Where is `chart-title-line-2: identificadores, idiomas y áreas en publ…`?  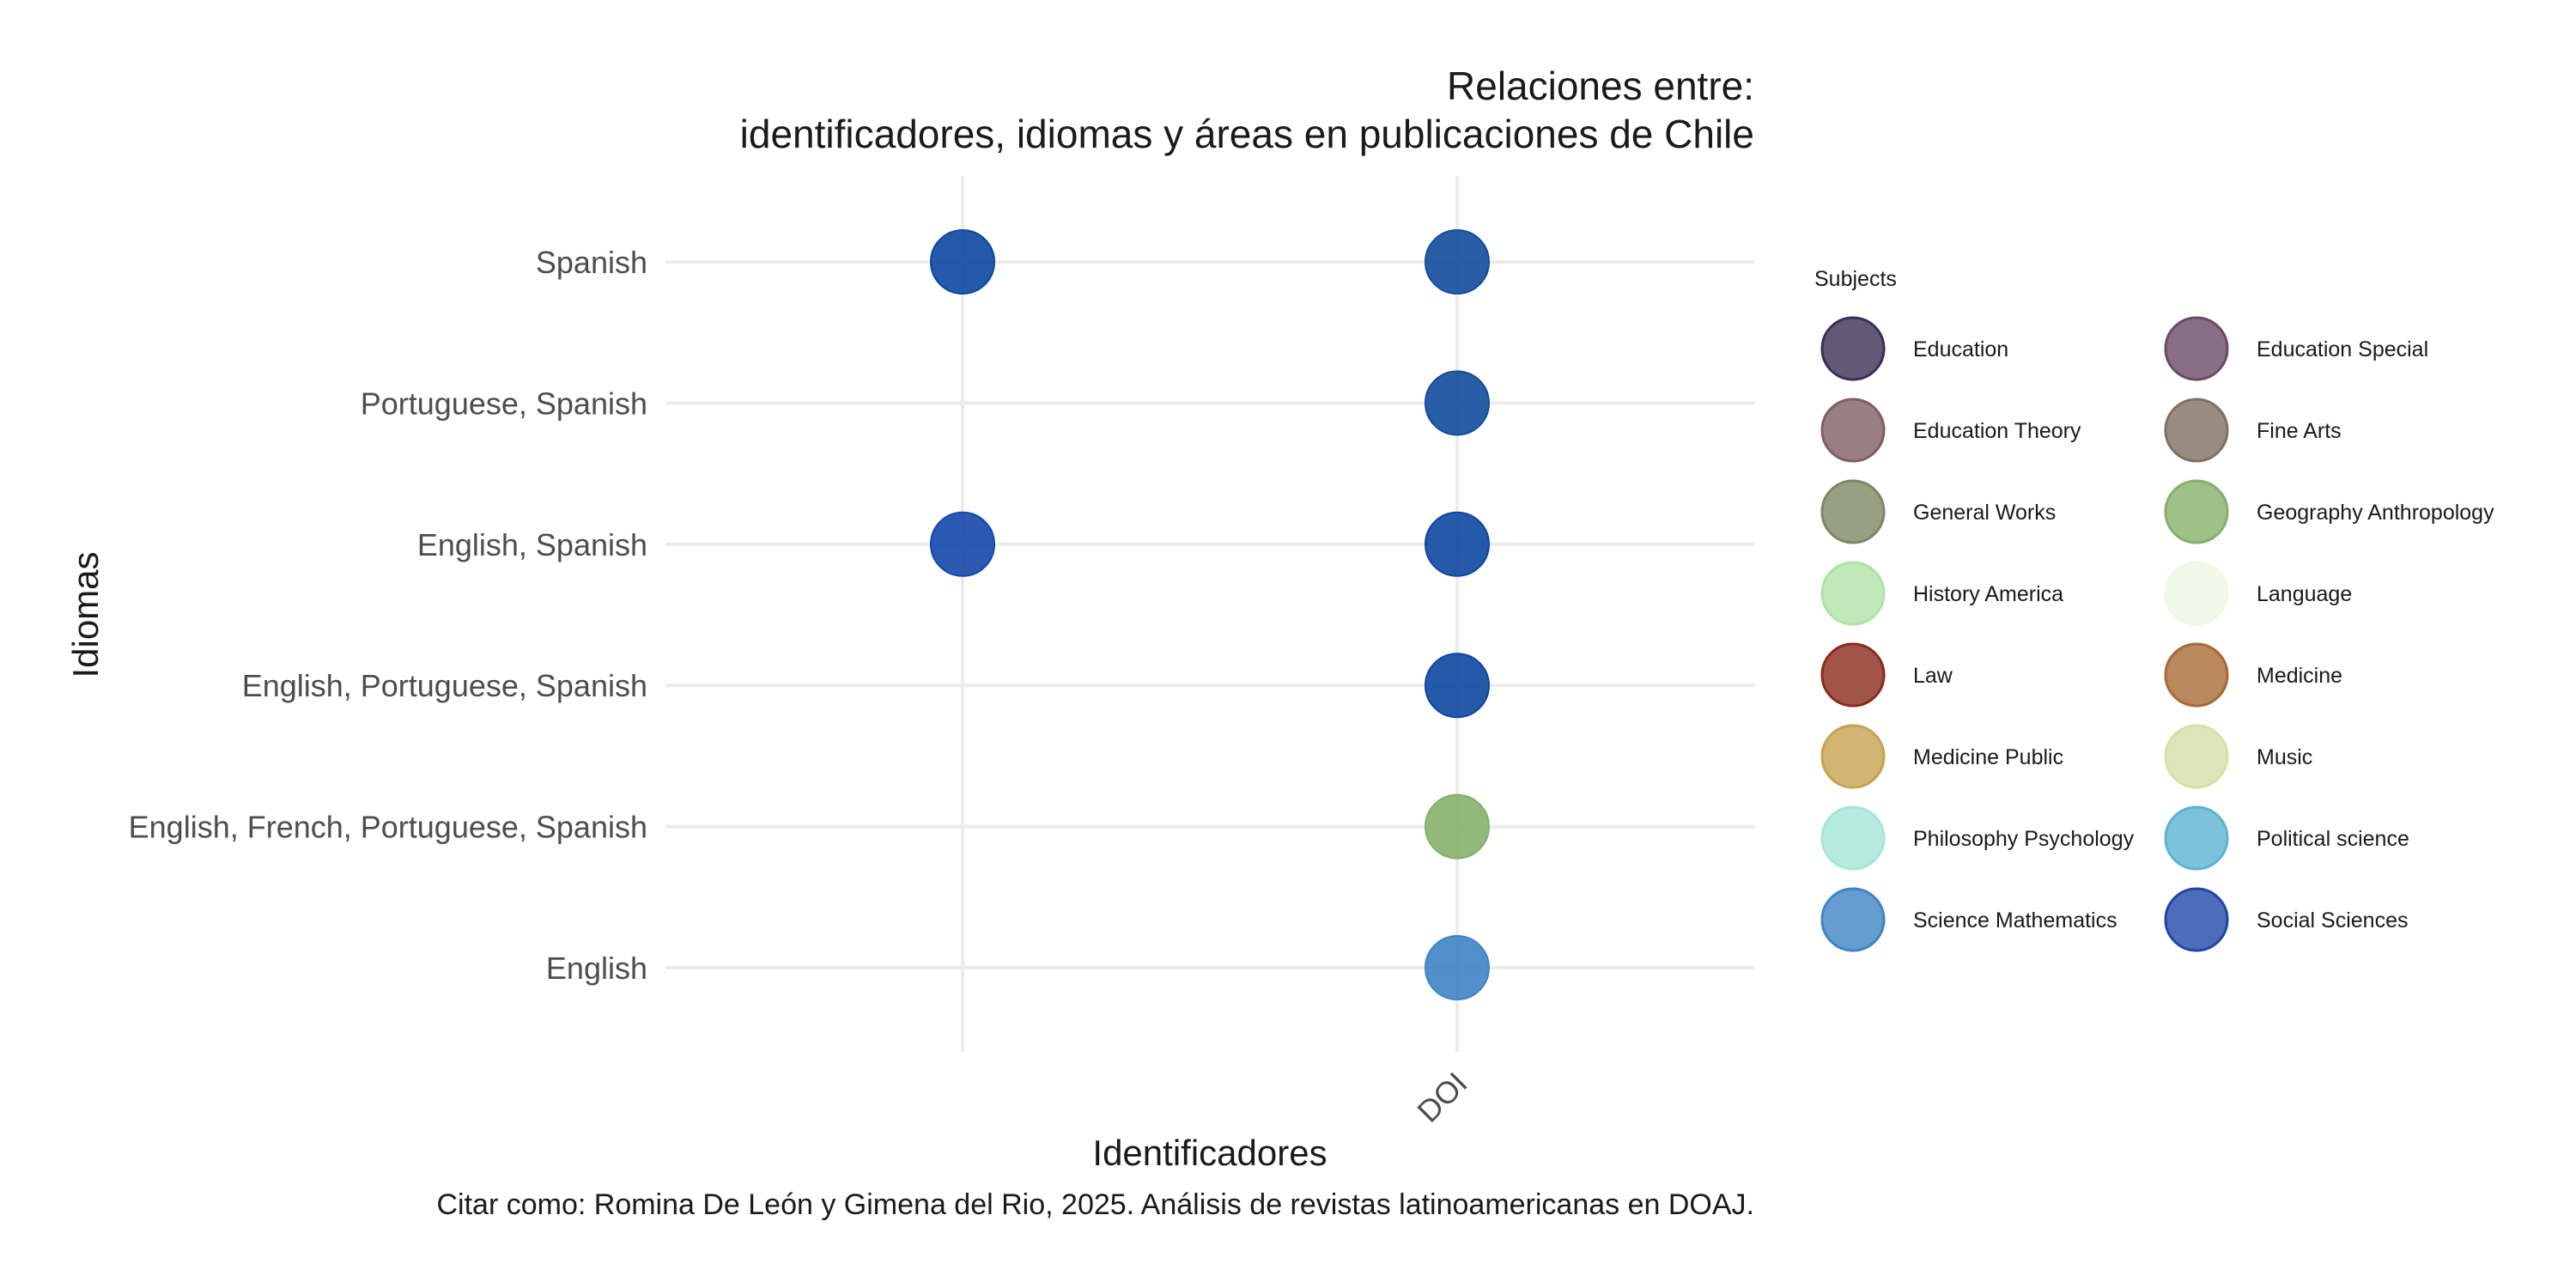
chart-title-line-2: identificadores, idiomas y áreas en publ… is located at coordinates (1247, 134).